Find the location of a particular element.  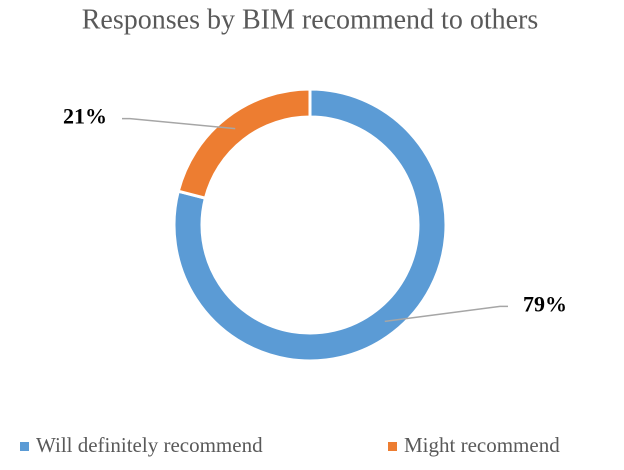

legend-label: Will definitely recommend is located at coordinates (149, 445).